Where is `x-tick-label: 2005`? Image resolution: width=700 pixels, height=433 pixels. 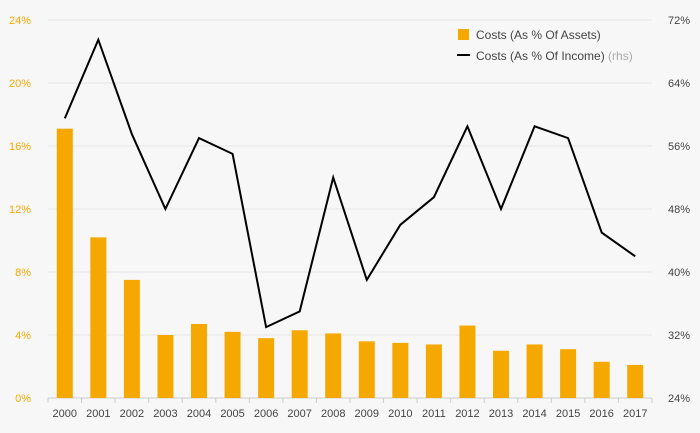
x-tick-label: 2005 is located at coordinates (232, 414).